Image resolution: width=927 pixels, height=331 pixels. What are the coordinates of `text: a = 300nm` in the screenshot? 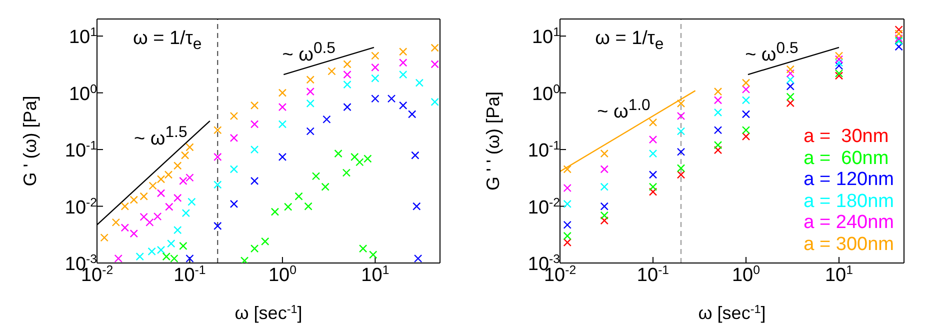 It's located at (849, 244).